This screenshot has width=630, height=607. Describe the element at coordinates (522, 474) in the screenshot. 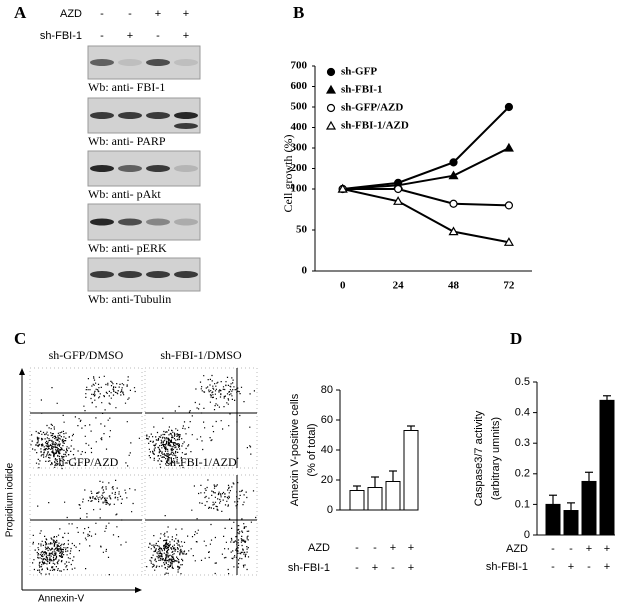

I see `y-tick-label: 0.2` at that location.